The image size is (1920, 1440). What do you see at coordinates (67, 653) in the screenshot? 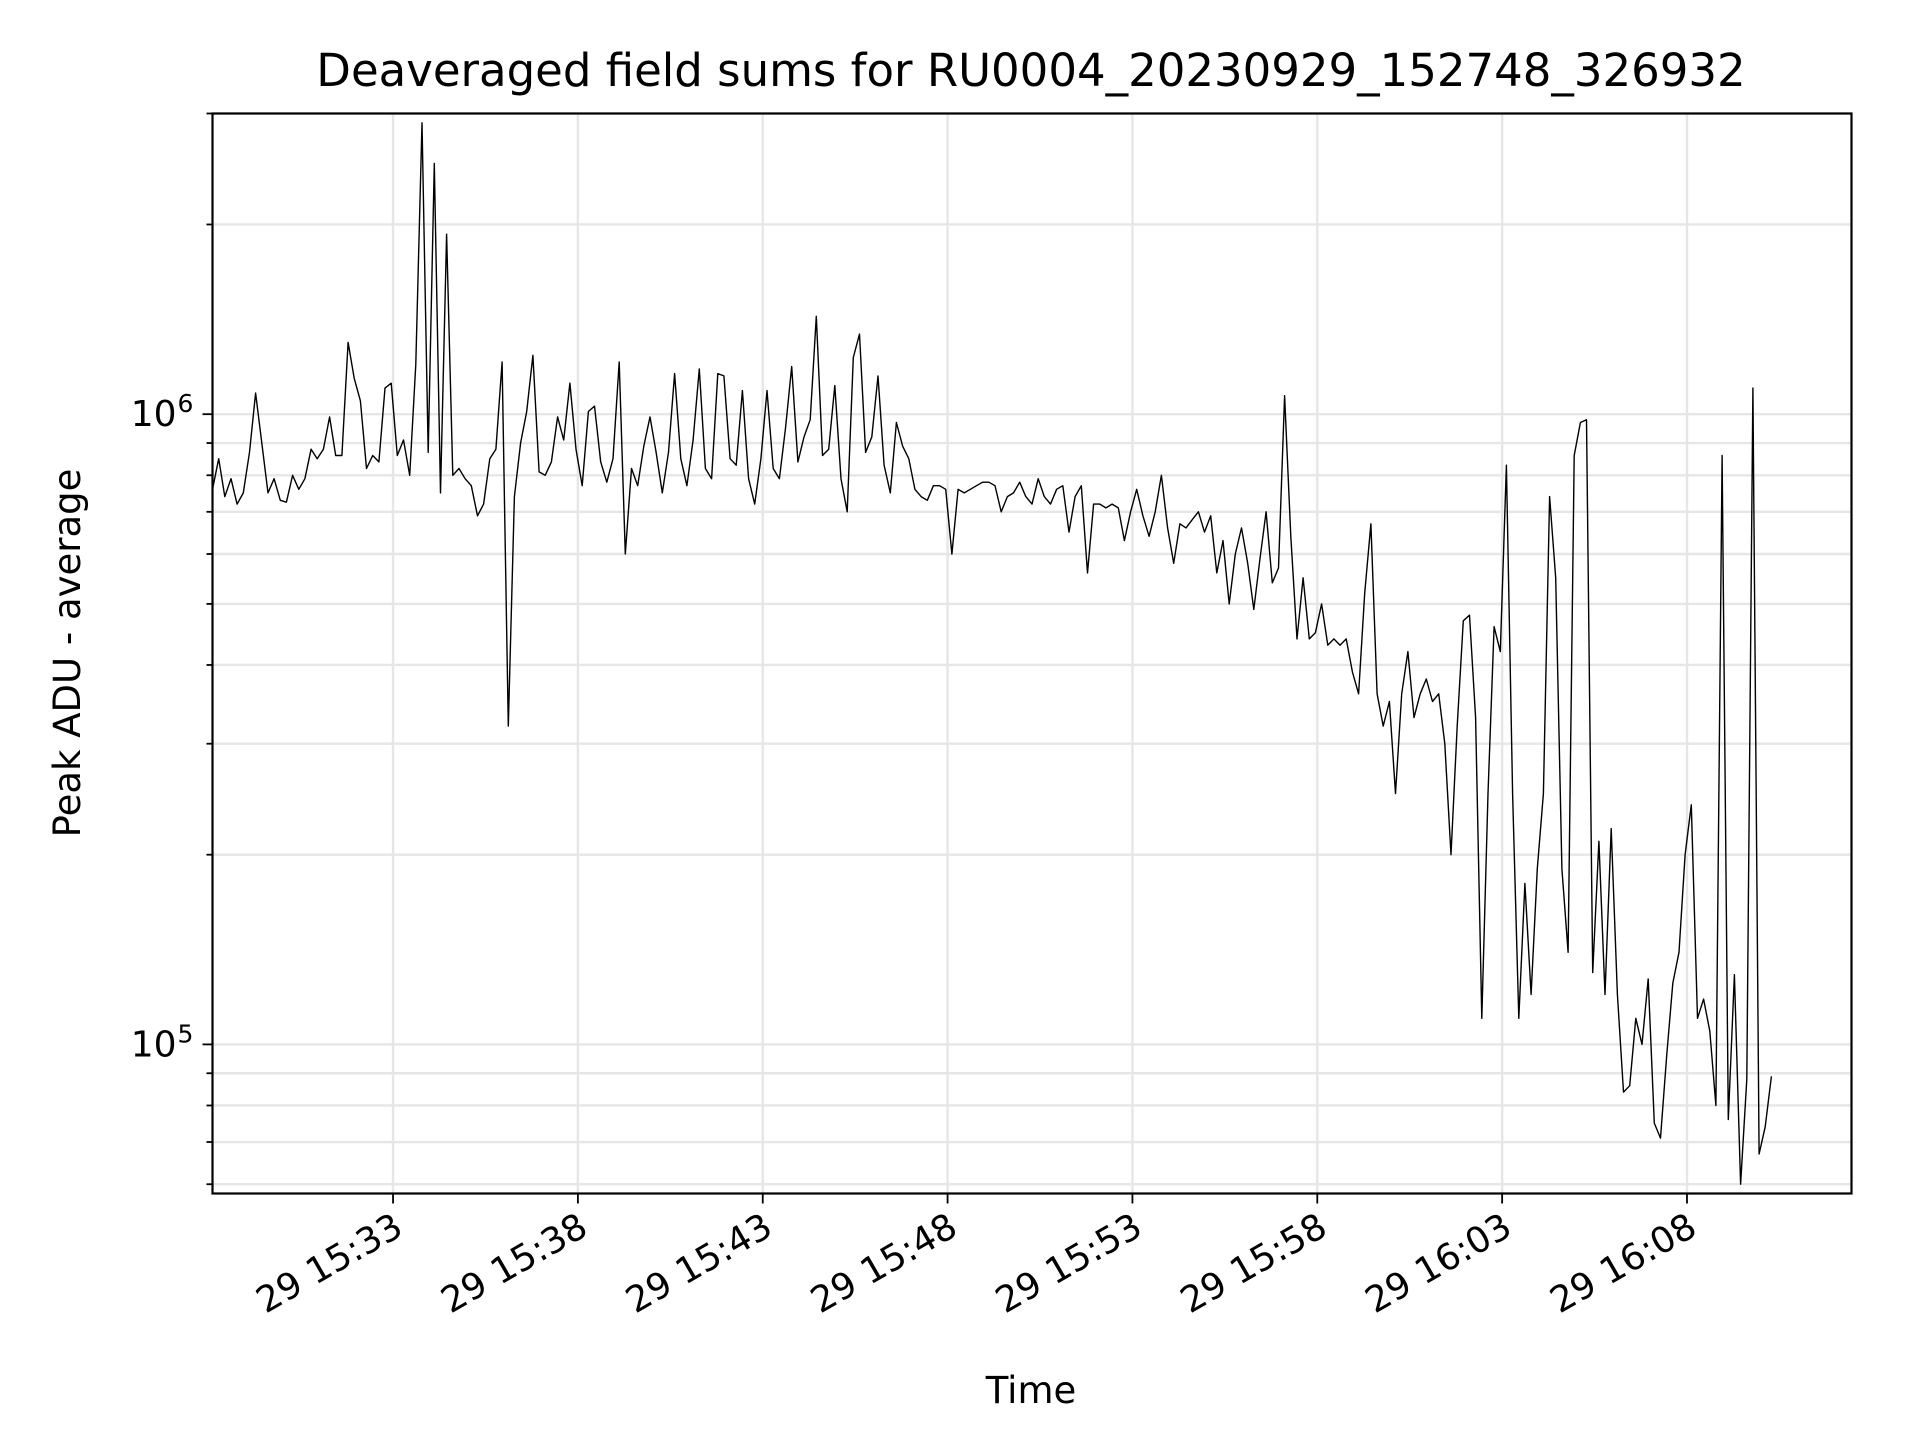
I see `y-axis-label: Peak ADU - average` at bounding box center [67, 653].